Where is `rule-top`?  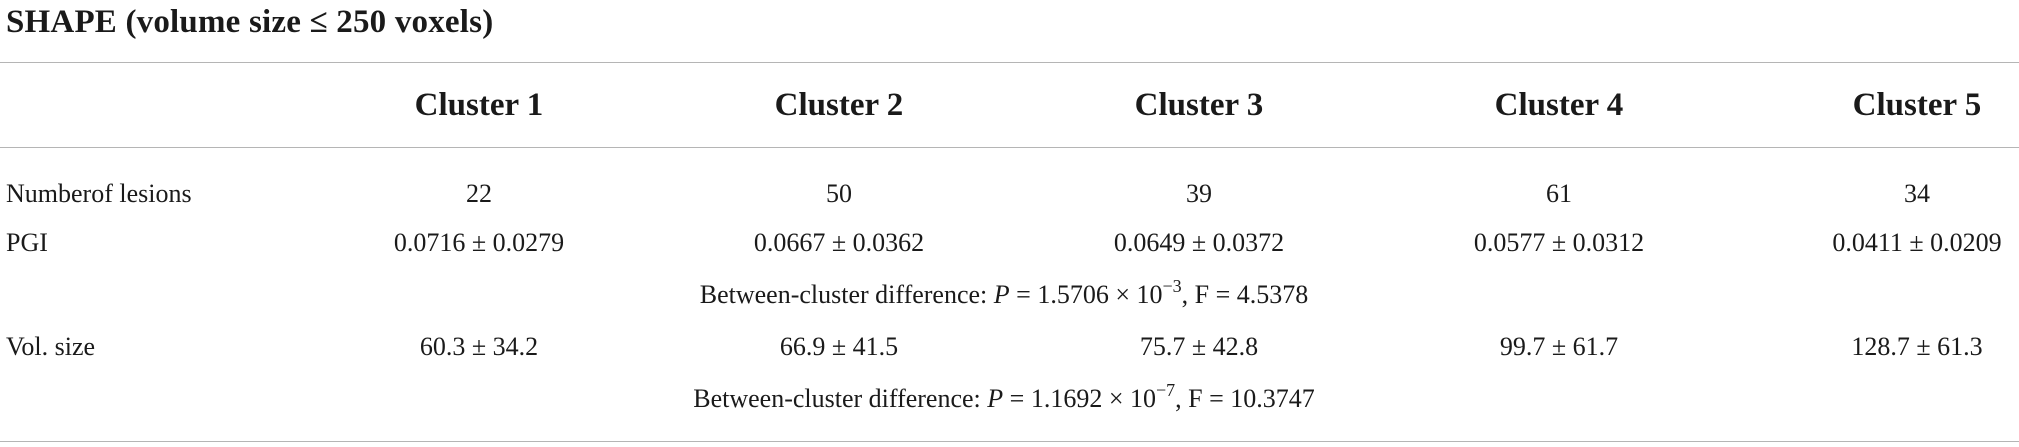 rule-top is located at coordinates (1009, 62).